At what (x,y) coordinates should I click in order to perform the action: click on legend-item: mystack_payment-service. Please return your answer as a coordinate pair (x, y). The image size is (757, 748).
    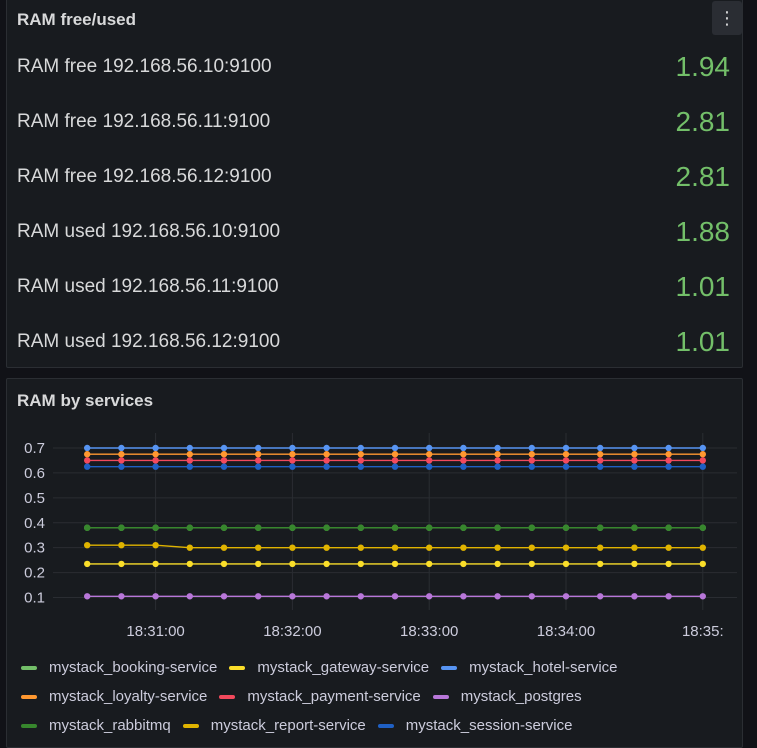
    Looking at the image, I should click on (320, 696).